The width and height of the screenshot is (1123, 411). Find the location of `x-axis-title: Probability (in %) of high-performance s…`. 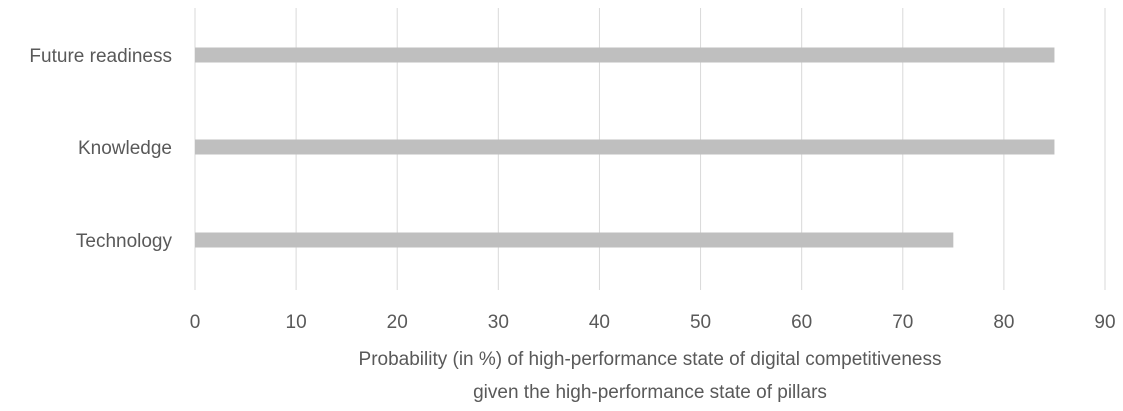

x-axis-title: Probability (in %) of high-performance s… is located at coordinates (650, 376).